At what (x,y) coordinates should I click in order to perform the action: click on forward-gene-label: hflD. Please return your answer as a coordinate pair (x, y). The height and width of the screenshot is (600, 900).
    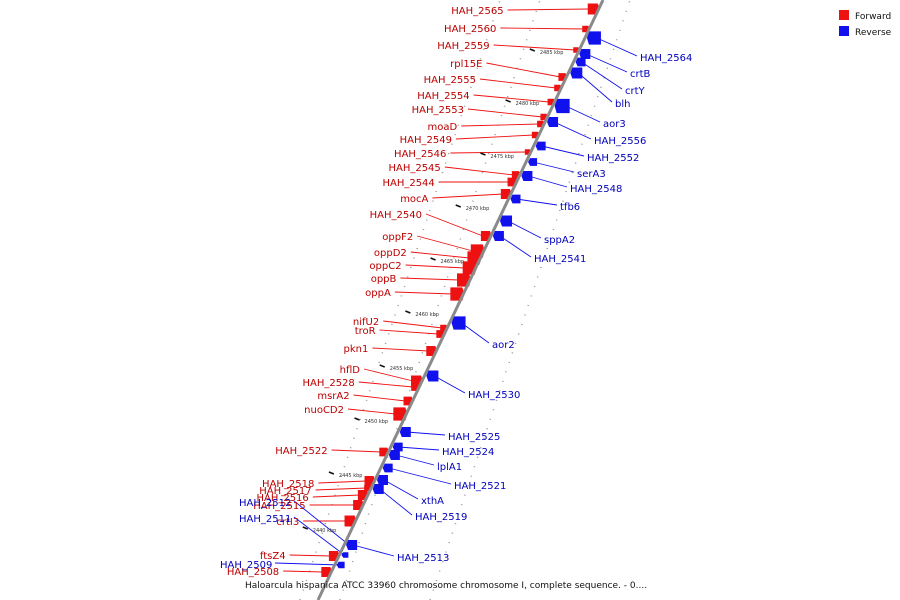
    Looking at the image, I should click on (350, 370).